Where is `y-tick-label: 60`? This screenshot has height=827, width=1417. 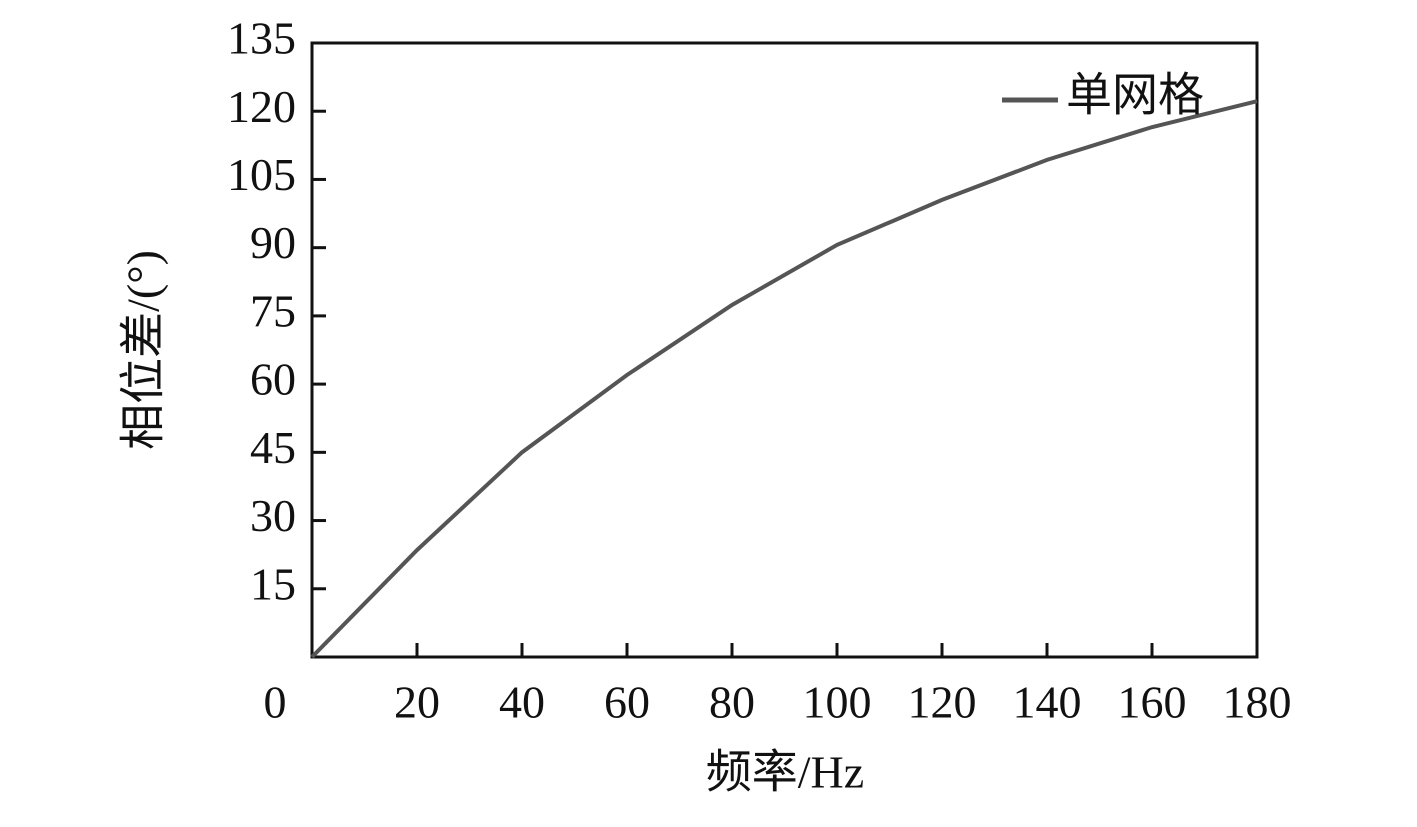 y-tick-label: 60 is located at coordinates (273, 379).